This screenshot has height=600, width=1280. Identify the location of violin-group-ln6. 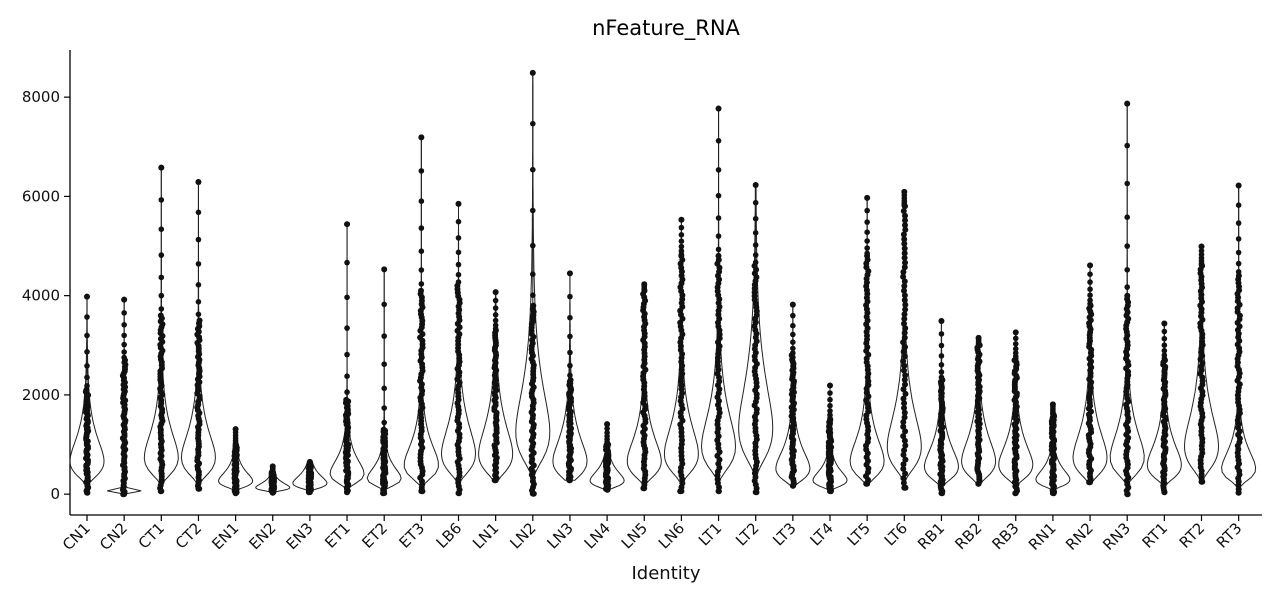
(681, 355).